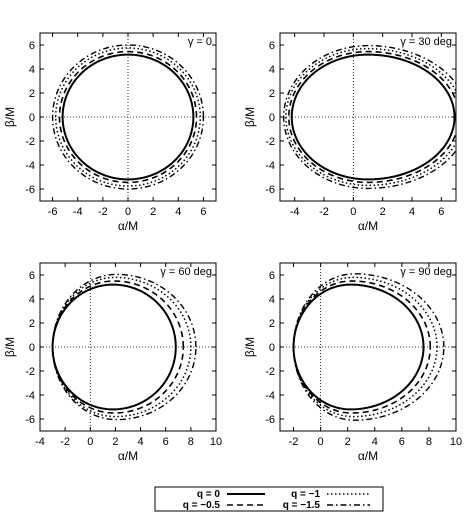 This screenshot has width=474, height=513. Describe the element at coordinates (302, 505) in the screenshot. I see `legend-label-q-1-5: q = −1.5` at that location.